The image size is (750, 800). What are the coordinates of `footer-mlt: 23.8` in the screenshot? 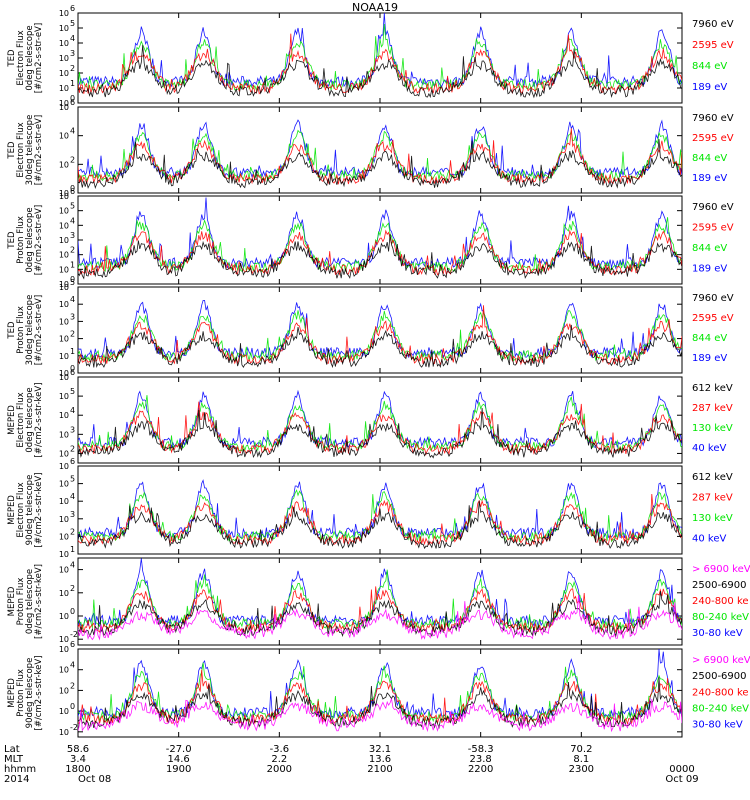 It's located at (481, 759).